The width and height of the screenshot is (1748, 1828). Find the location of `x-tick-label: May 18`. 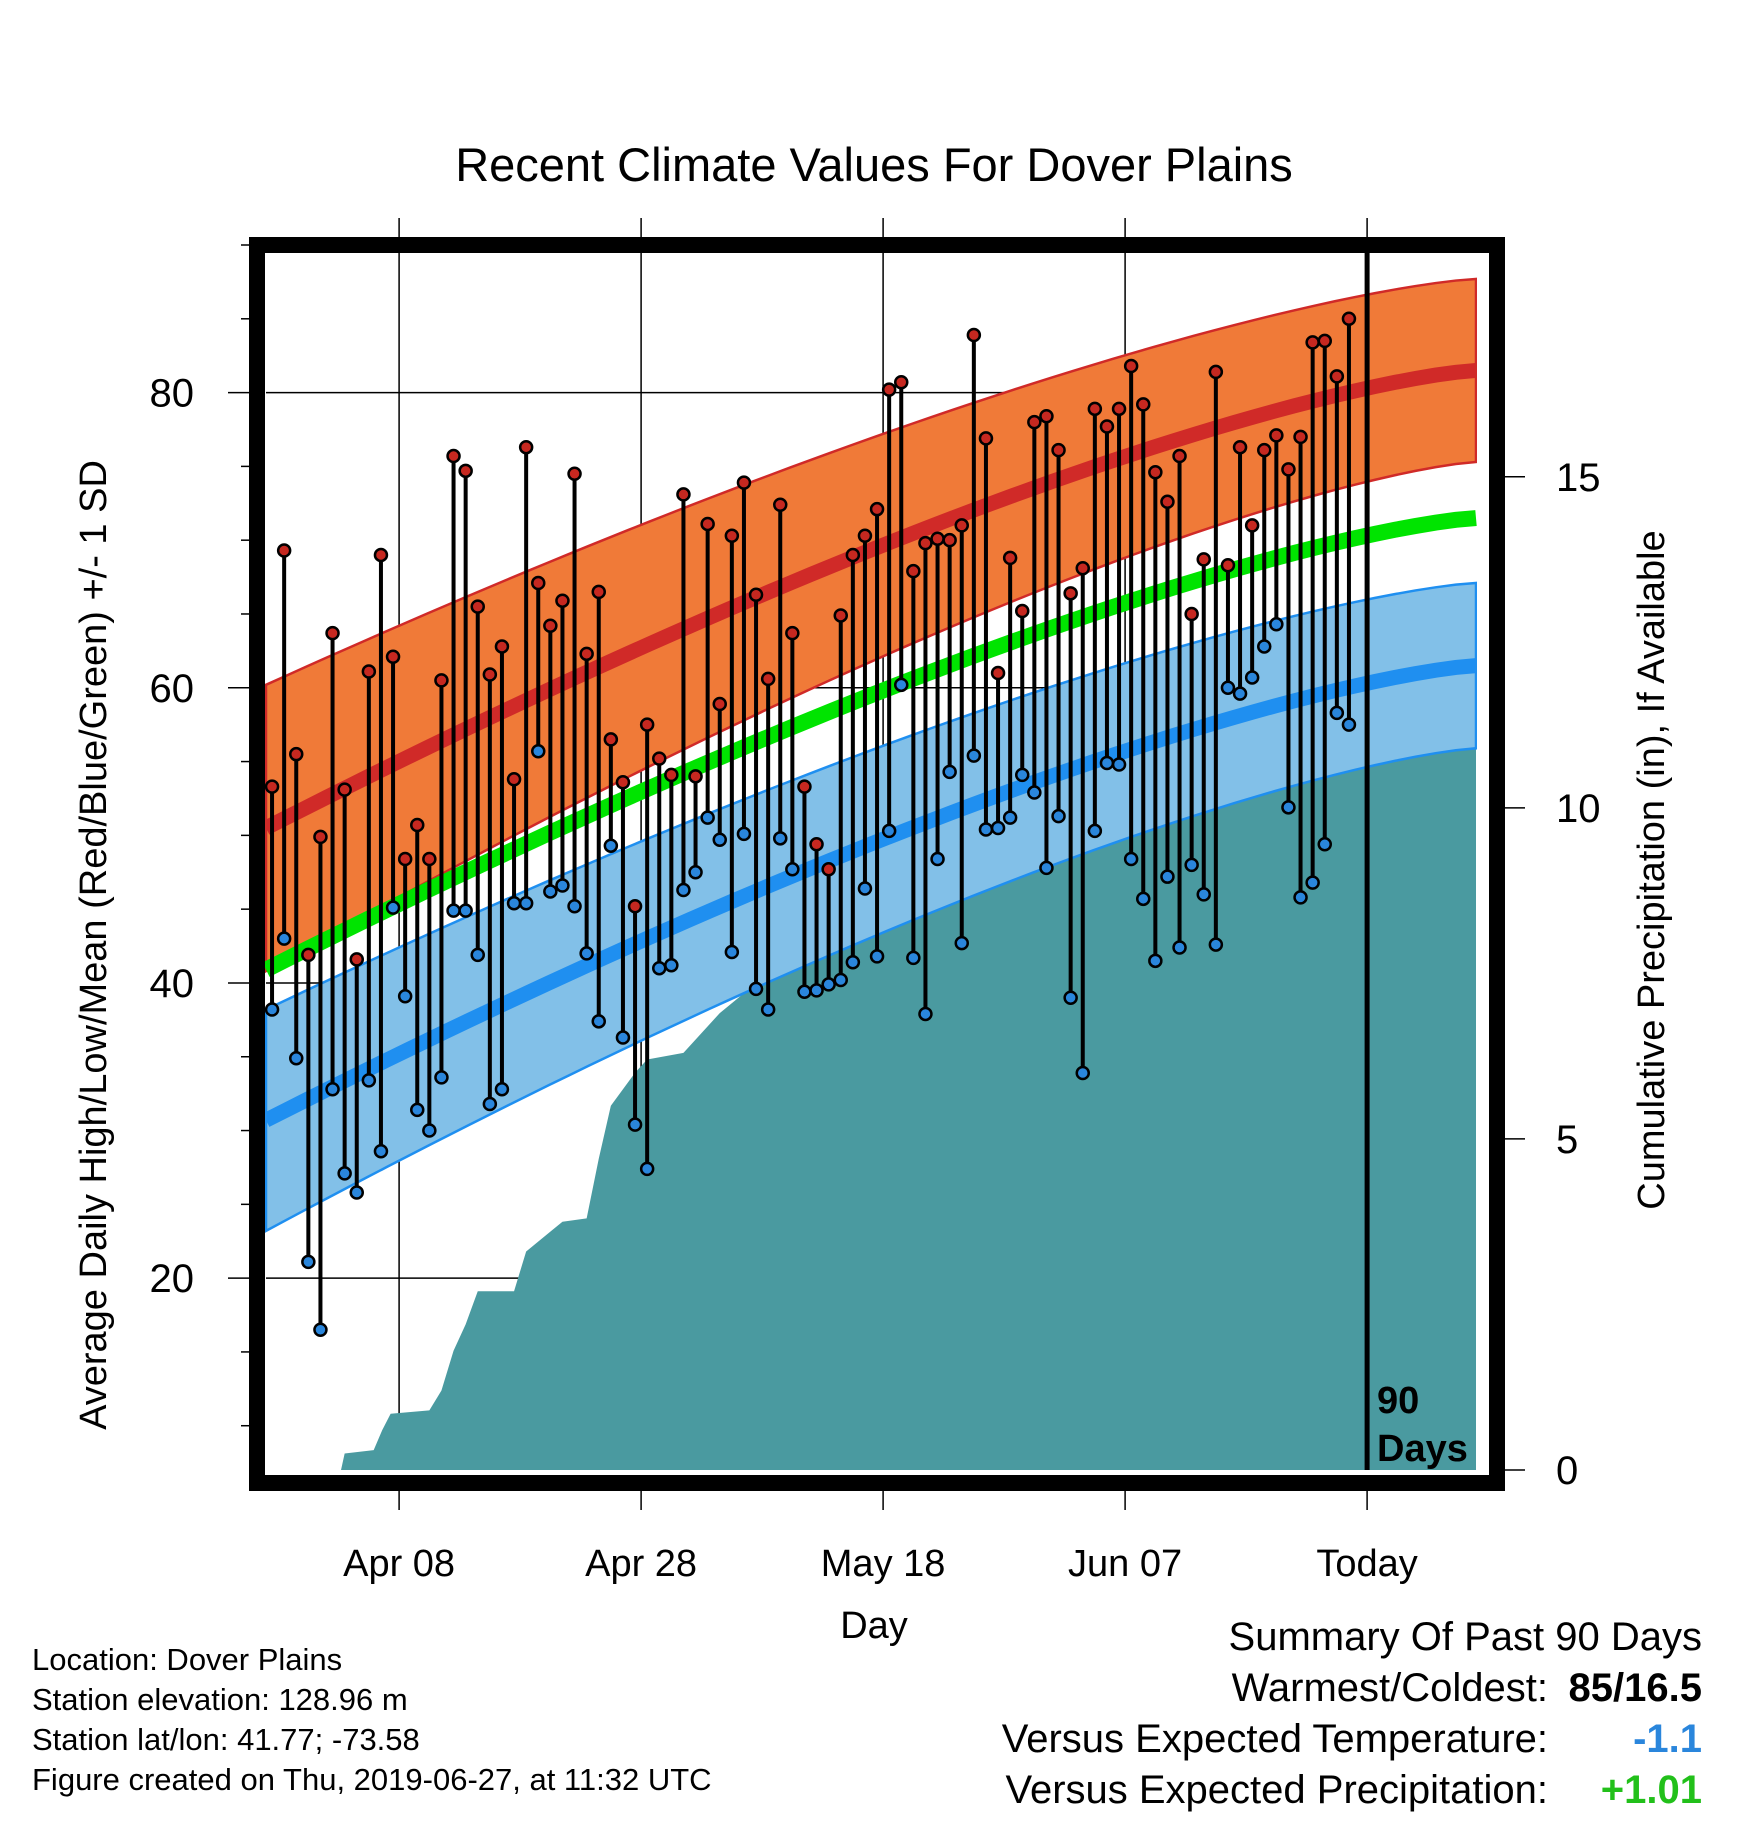

x-tick-label: May 18 is located at coordinates (883, 1564).